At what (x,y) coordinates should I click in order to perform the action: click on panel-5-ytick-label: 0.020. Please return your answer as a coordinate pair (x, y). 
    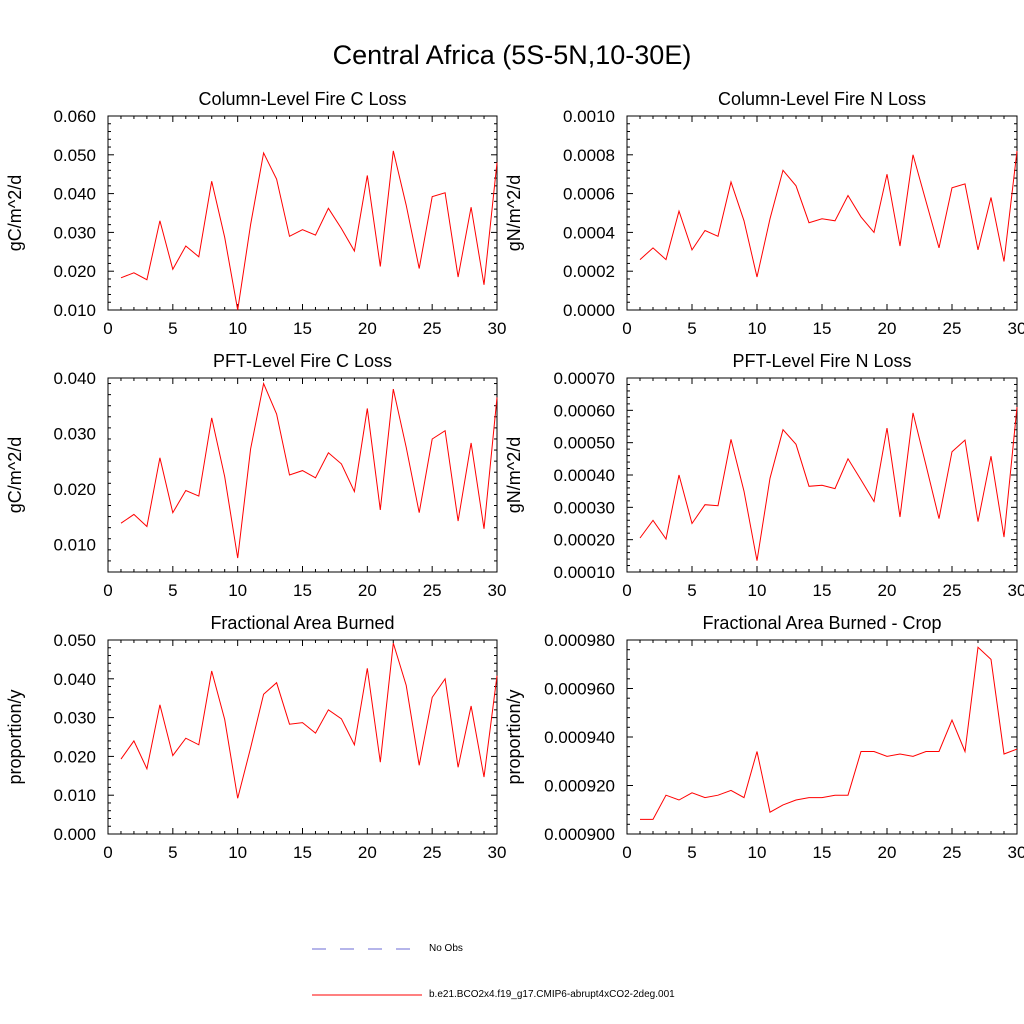
    Looking at the image, I should click on (74, 756).